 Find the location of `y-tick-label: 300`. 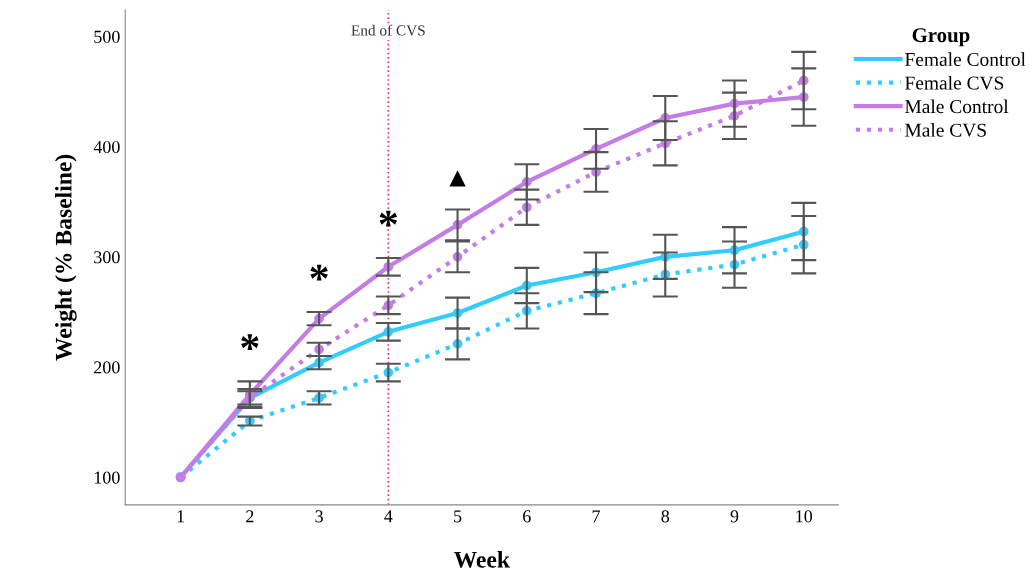

y-tick-label: 300 is located at coordinates (107, 257).